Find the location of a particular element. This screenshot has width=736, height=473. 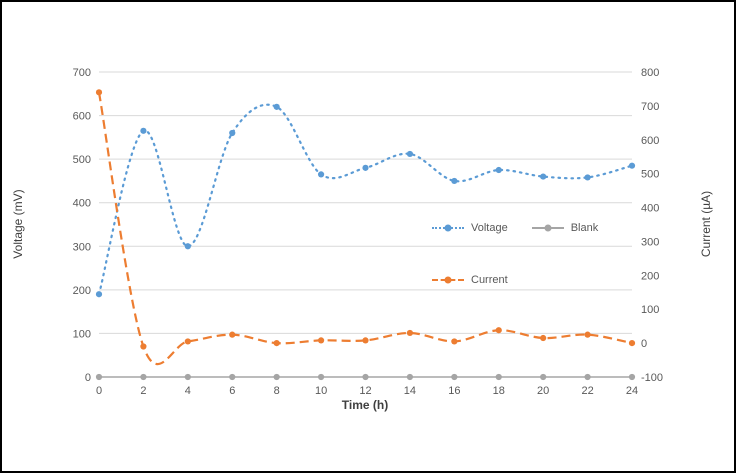

legend-item-current: Current is located at coordinates (470, 280).